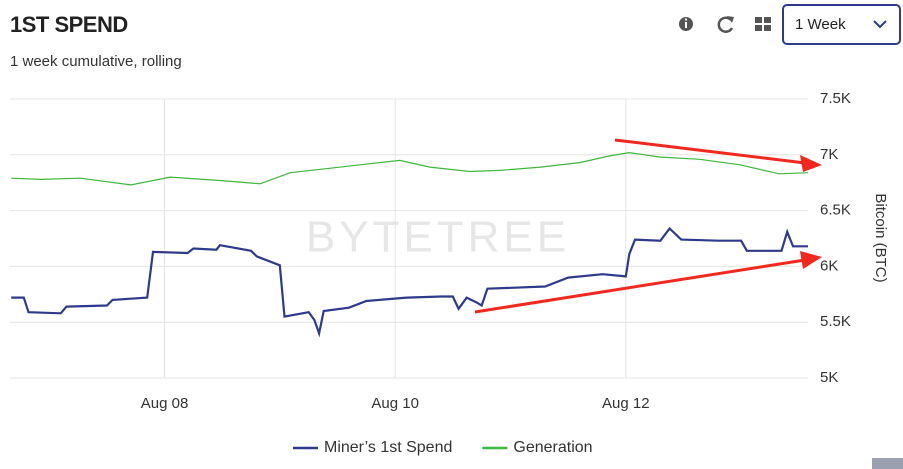 The height and width of the screenshot is (469, 903). I want to click on legend-label: Miner’s 1st Spend, so click(388, 447).